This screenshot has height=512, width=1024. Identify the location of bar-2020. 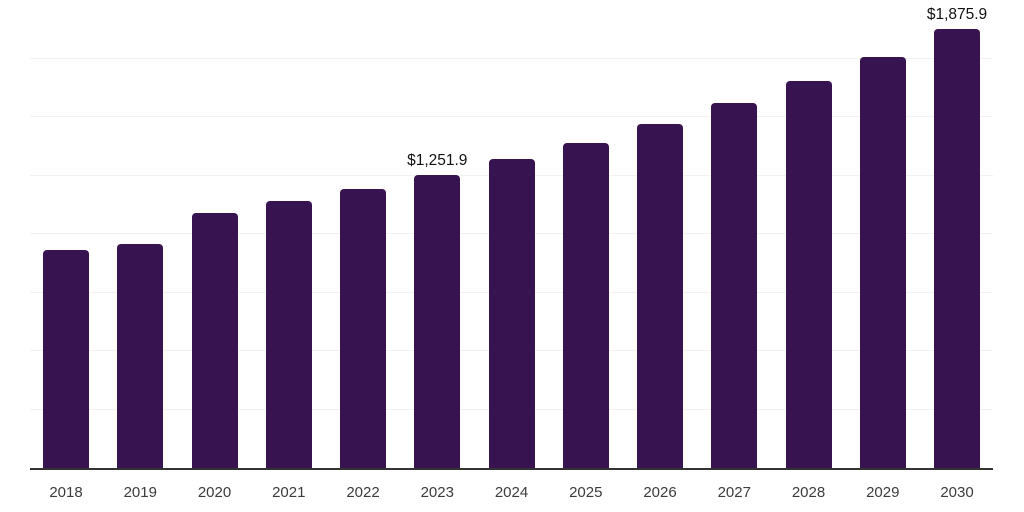
(214, 340).